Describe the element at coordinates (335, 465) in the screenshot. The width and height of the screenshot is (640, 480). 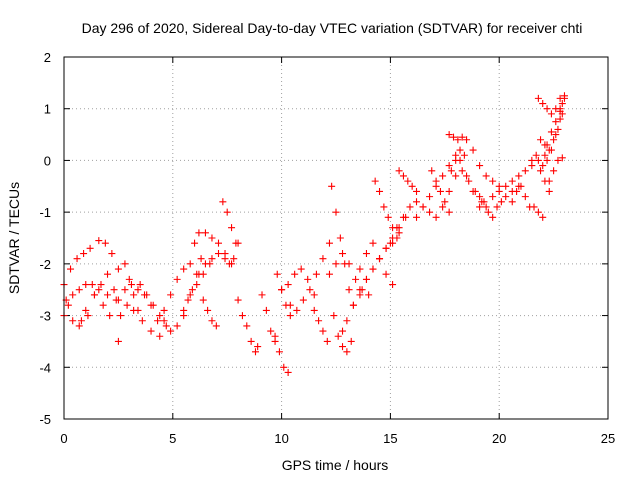
I see `x-axis-label: GPS time / hours` at that location.